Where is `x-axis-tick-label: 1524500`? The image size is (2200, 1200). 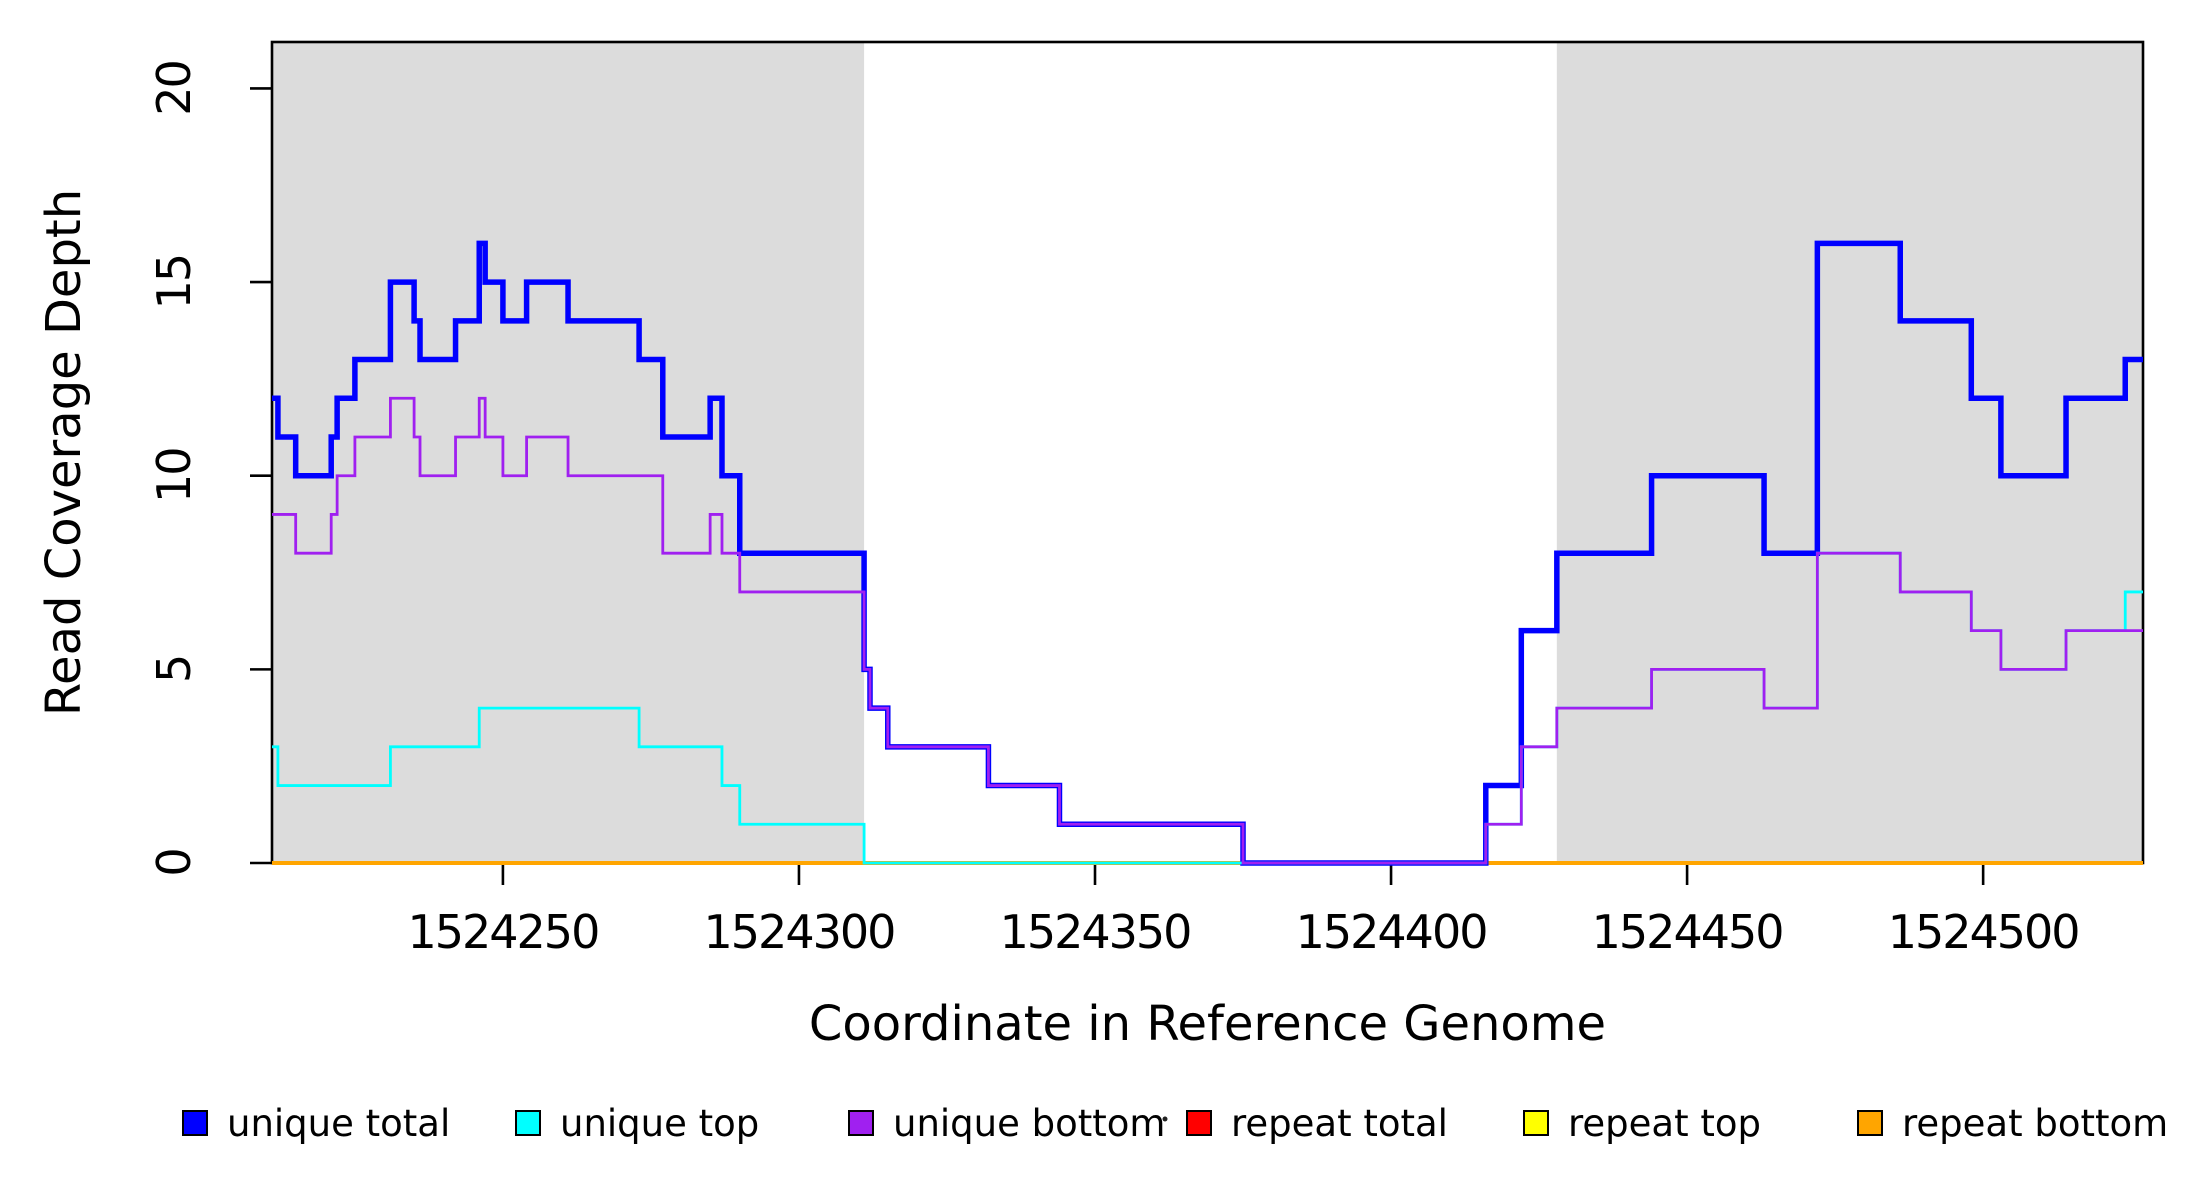 x-axis-tick-label: 1524500 is located at coordinates (1983, 932).